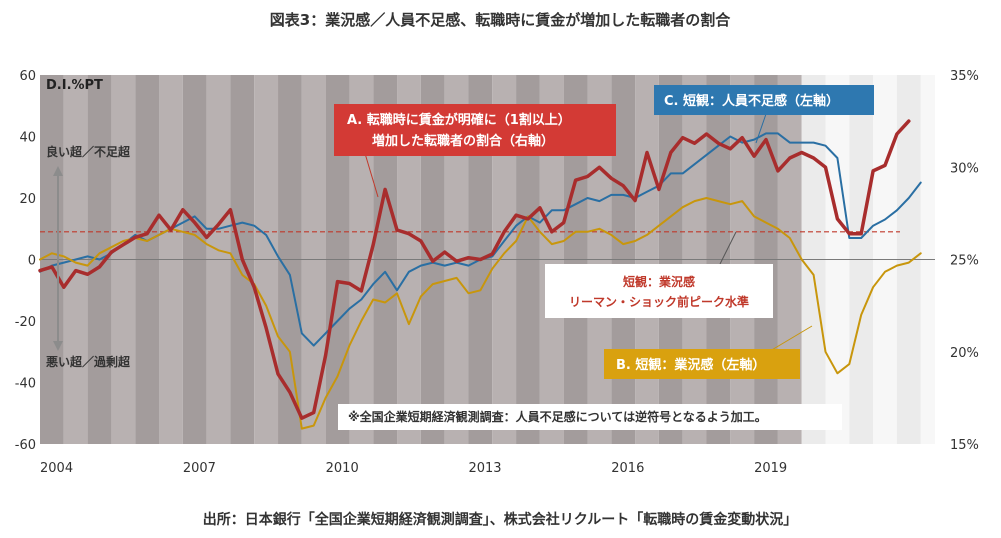 The image size is (1001, 538). What do you see at coordinates (342, 468) in the screenshot?
I see `x-tick-label: 2010` at bounding box center [342, 468].